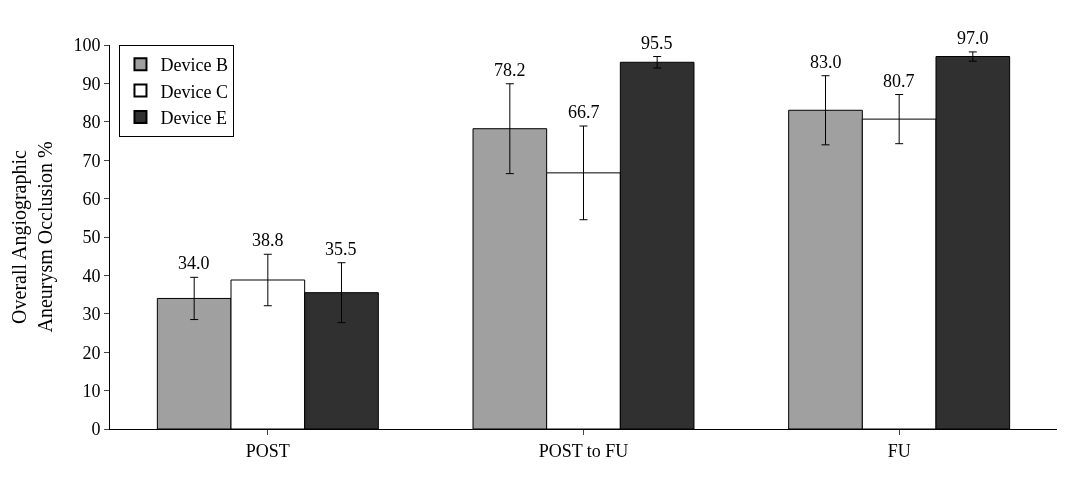  I want to click on data-label: 38.8, so click(268, 240).